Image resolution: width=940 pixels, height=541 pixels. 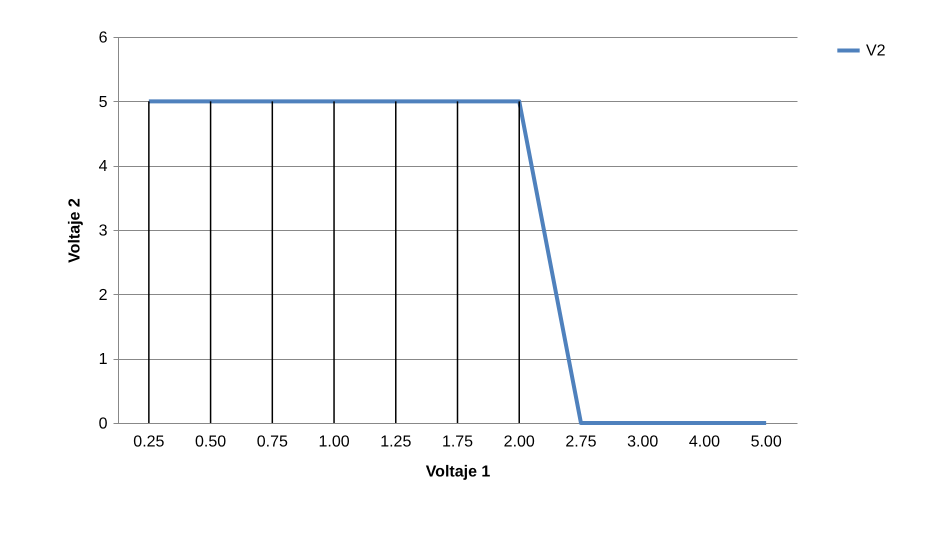 I want to click on x-tick-label: 3.00, so click(x=642, y=442).